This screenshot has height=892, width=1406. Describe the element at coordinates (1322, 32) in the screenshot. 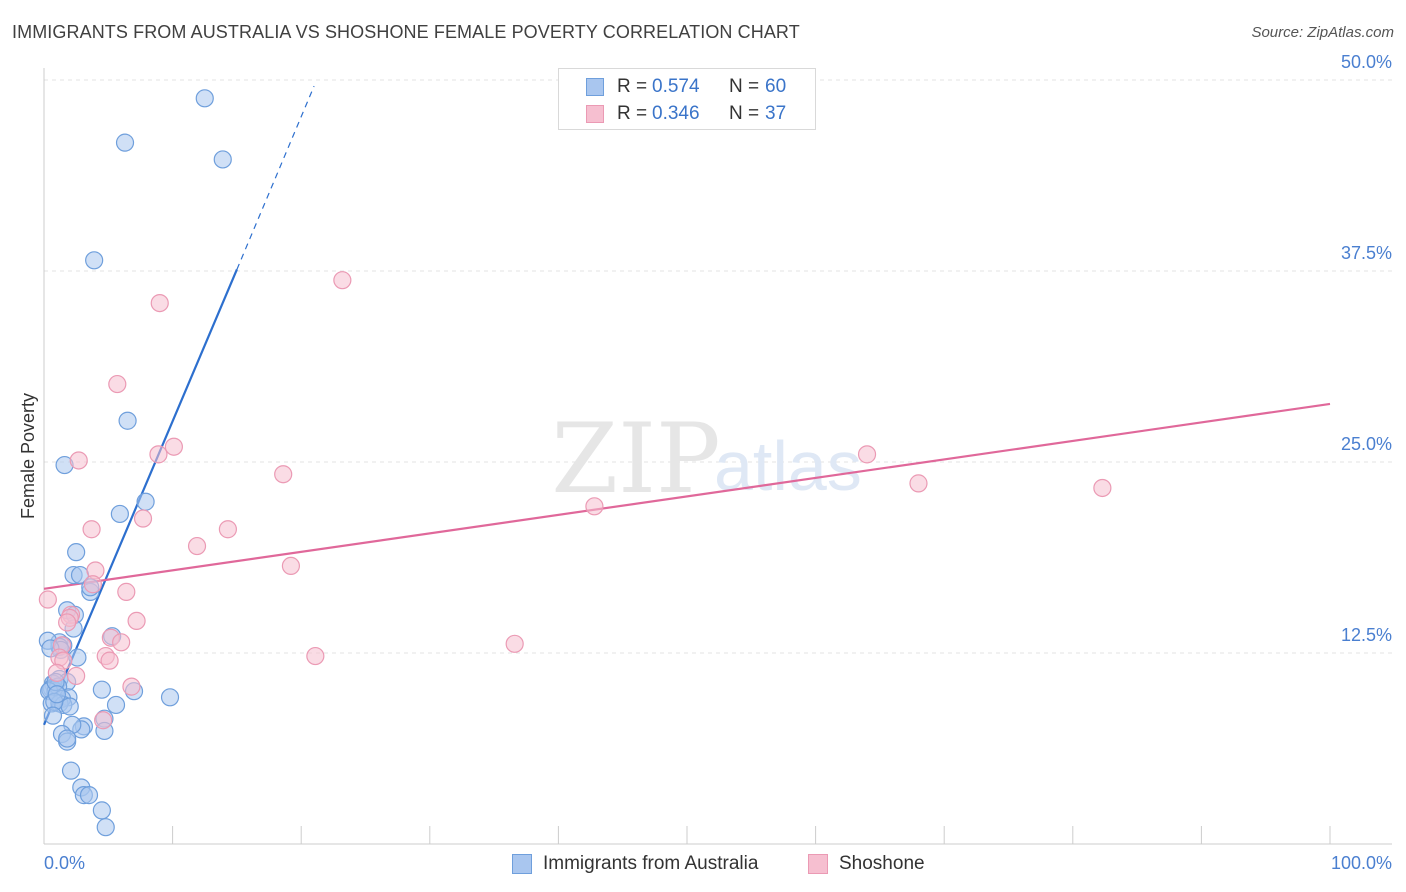

I see `chart-source: Source: ZipAtlas.com` at that location.